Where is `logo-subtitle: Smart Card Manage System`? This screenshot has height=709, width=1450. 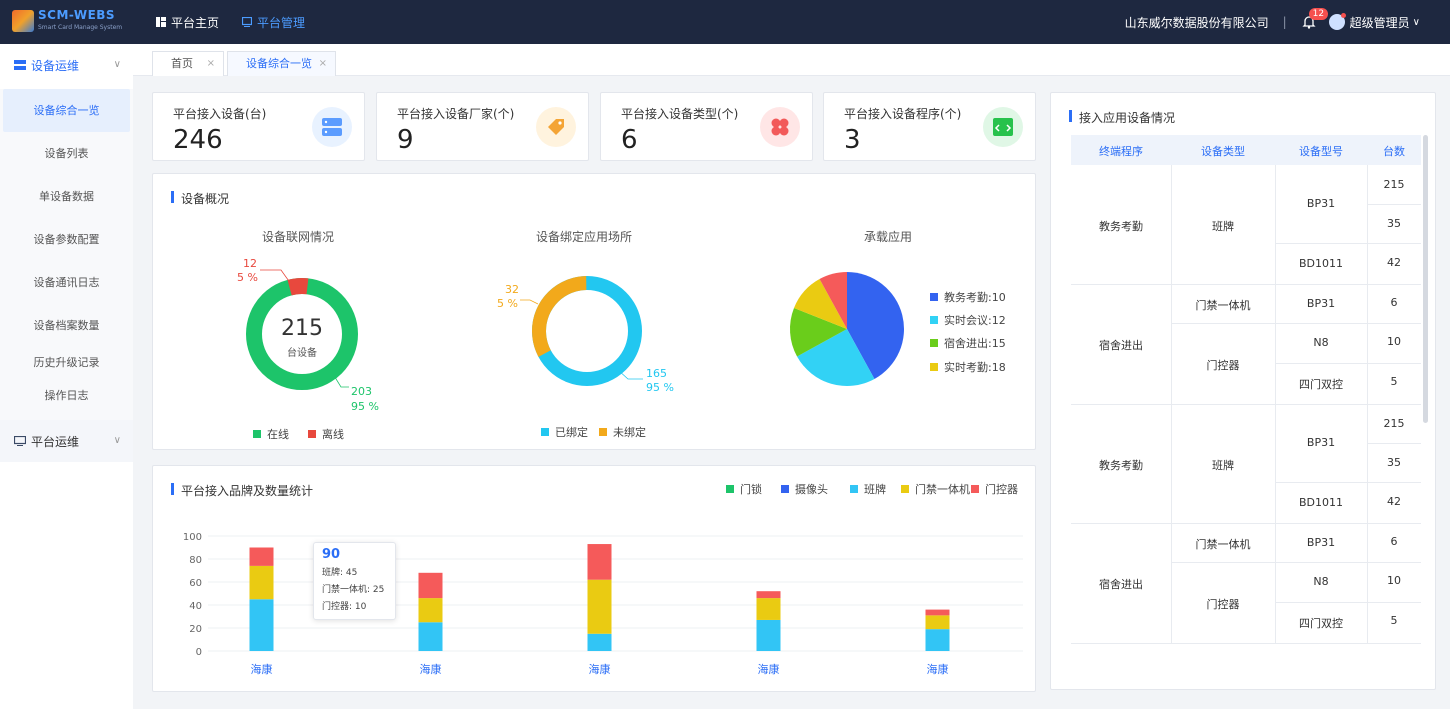
logo-subtitle: Smart Card Manage System is located at coordinates (80, 27).